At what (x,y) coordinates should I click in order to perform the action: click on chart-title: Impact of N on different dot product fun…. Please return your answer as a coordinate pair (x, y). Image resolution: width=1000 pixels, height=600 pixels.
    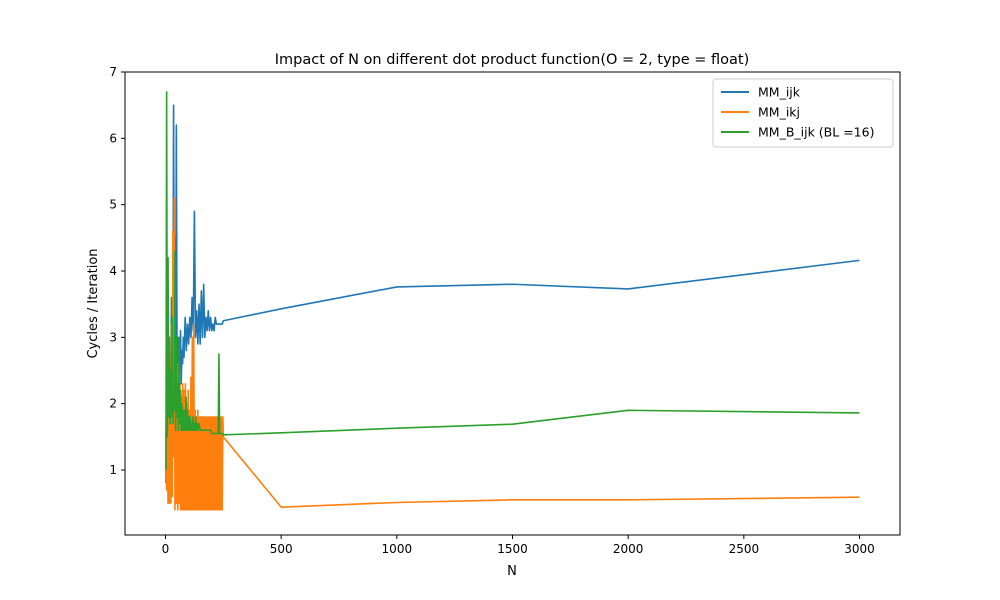
    Looking at the image, I should click on (512, 60).